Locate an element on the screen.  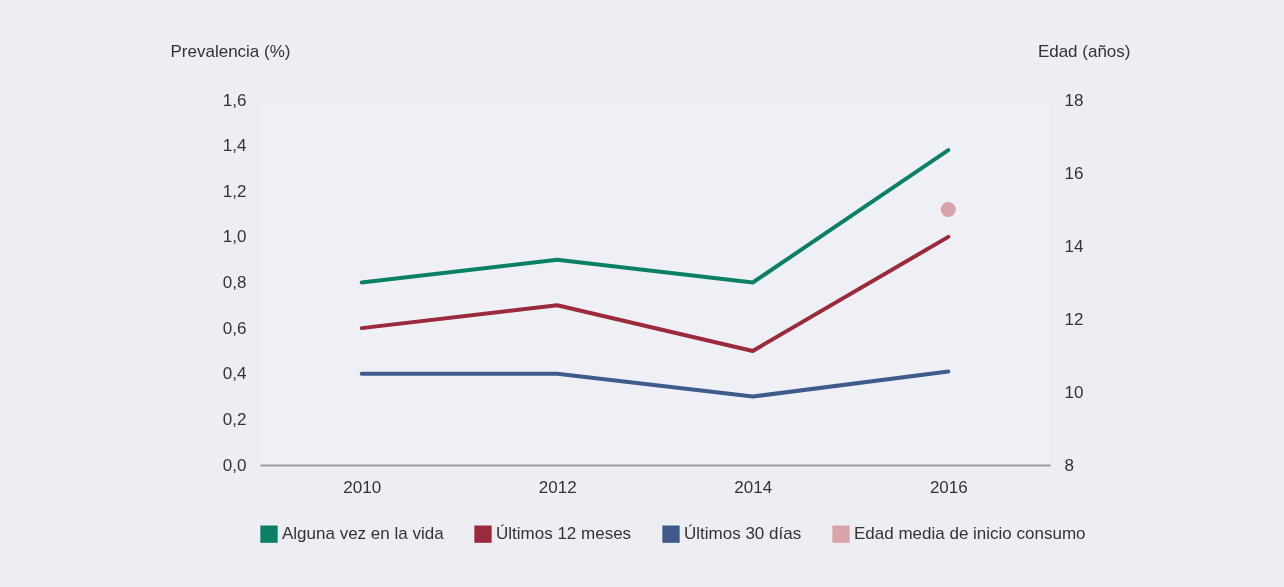
y-tick-label: 1,6 is located at coordinates (234, 100).